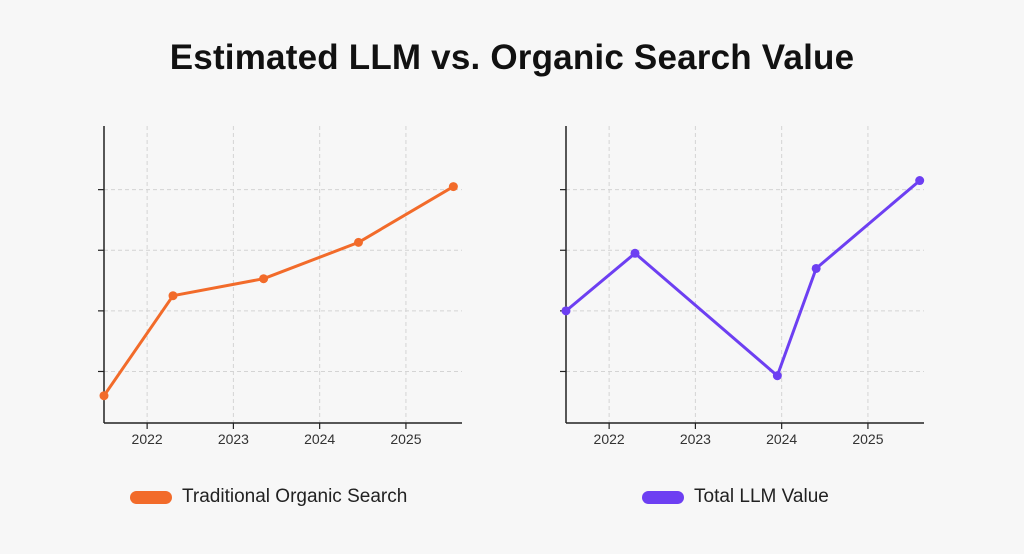 Image resolution: width=1024 pixels, height=554 pixels. What do you see at coordinates (147, 439) in the screenshot?
I see `organic-x-tick-label: 2022` at bounding box center [147, 439].